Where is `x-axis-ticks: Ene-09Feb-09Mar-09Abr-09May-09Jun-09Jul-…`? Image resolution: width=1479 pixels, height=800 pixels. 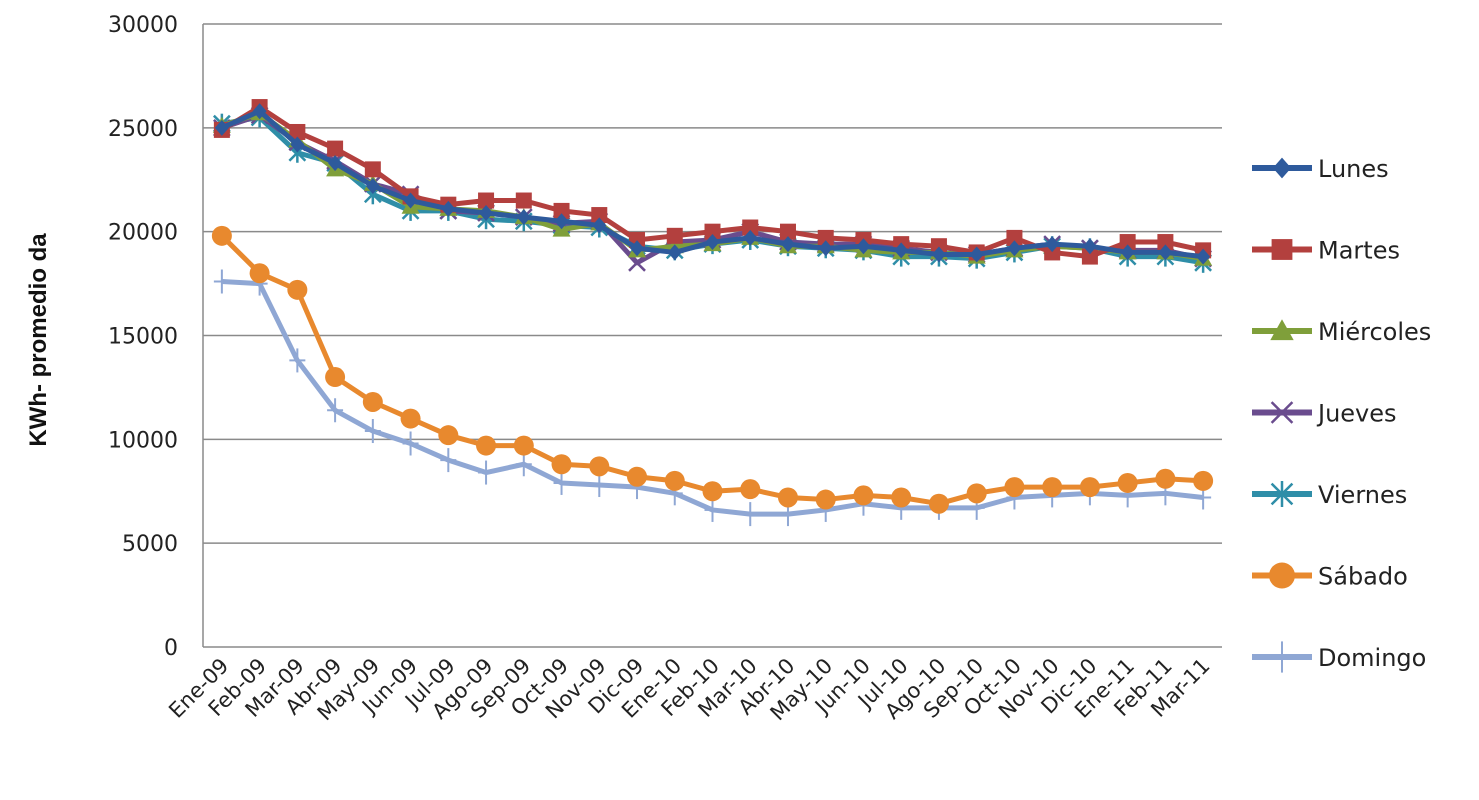
x-axis-ticks: Ene-09Feb-09Mar-09Abr-09May-09Jun-09Jul-… is located at coordinates (689, 690).